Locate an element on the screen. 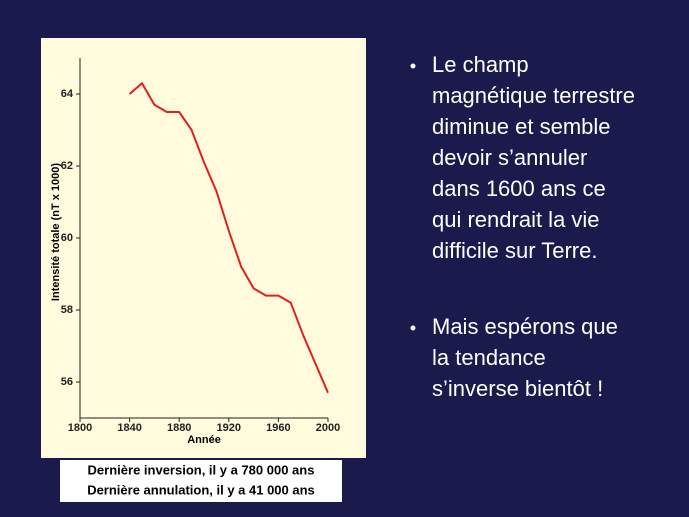 Image resolution: width=689 pixels, height=517 pixels. y-axis-label: Intensité totale (nT x 1000) is located at coordinates (56, 232).